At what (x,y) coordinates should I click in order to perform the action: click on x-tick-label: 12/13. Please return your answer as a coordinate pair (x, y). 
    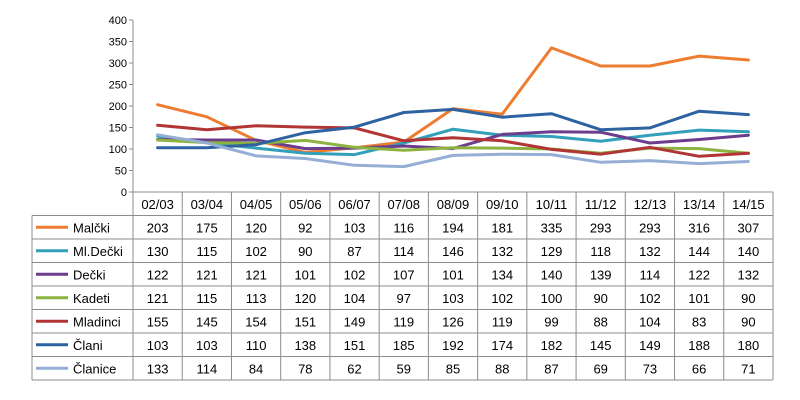
    Looking at the image, I should click on (650, 204).